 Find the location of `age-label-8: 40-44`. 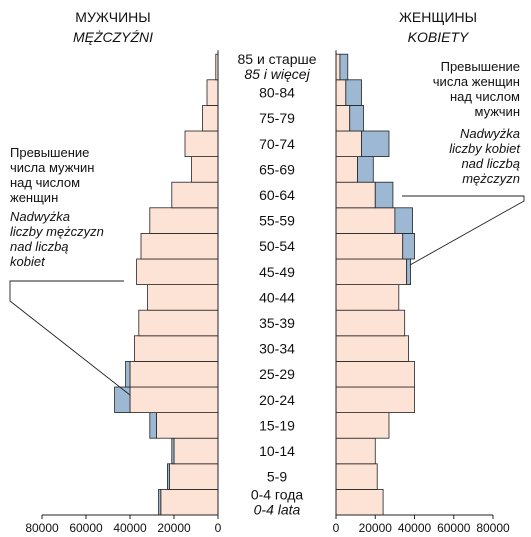

age-label-8: 40-44 is located at coordinates (277, 297).